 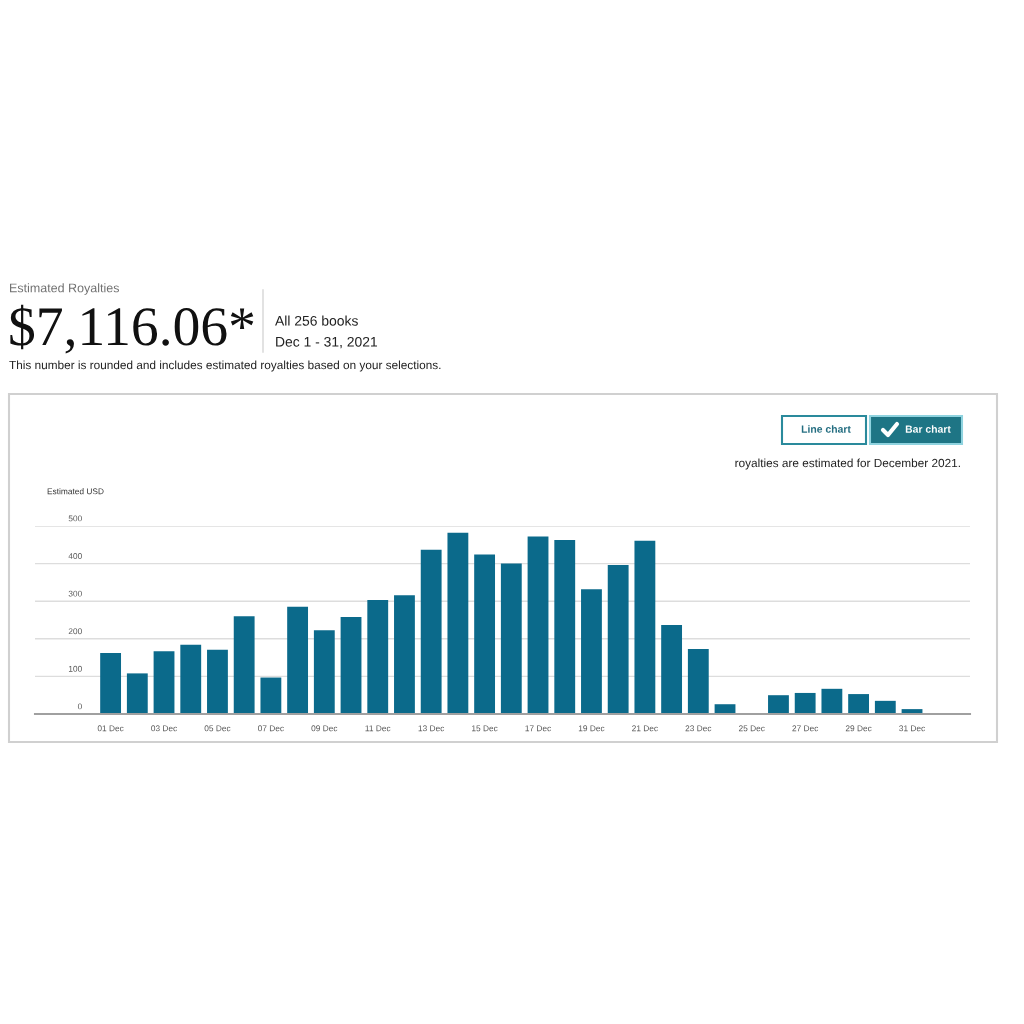 I want to click on y-axis-title: Estimated USD, so click(x=75, y=491).